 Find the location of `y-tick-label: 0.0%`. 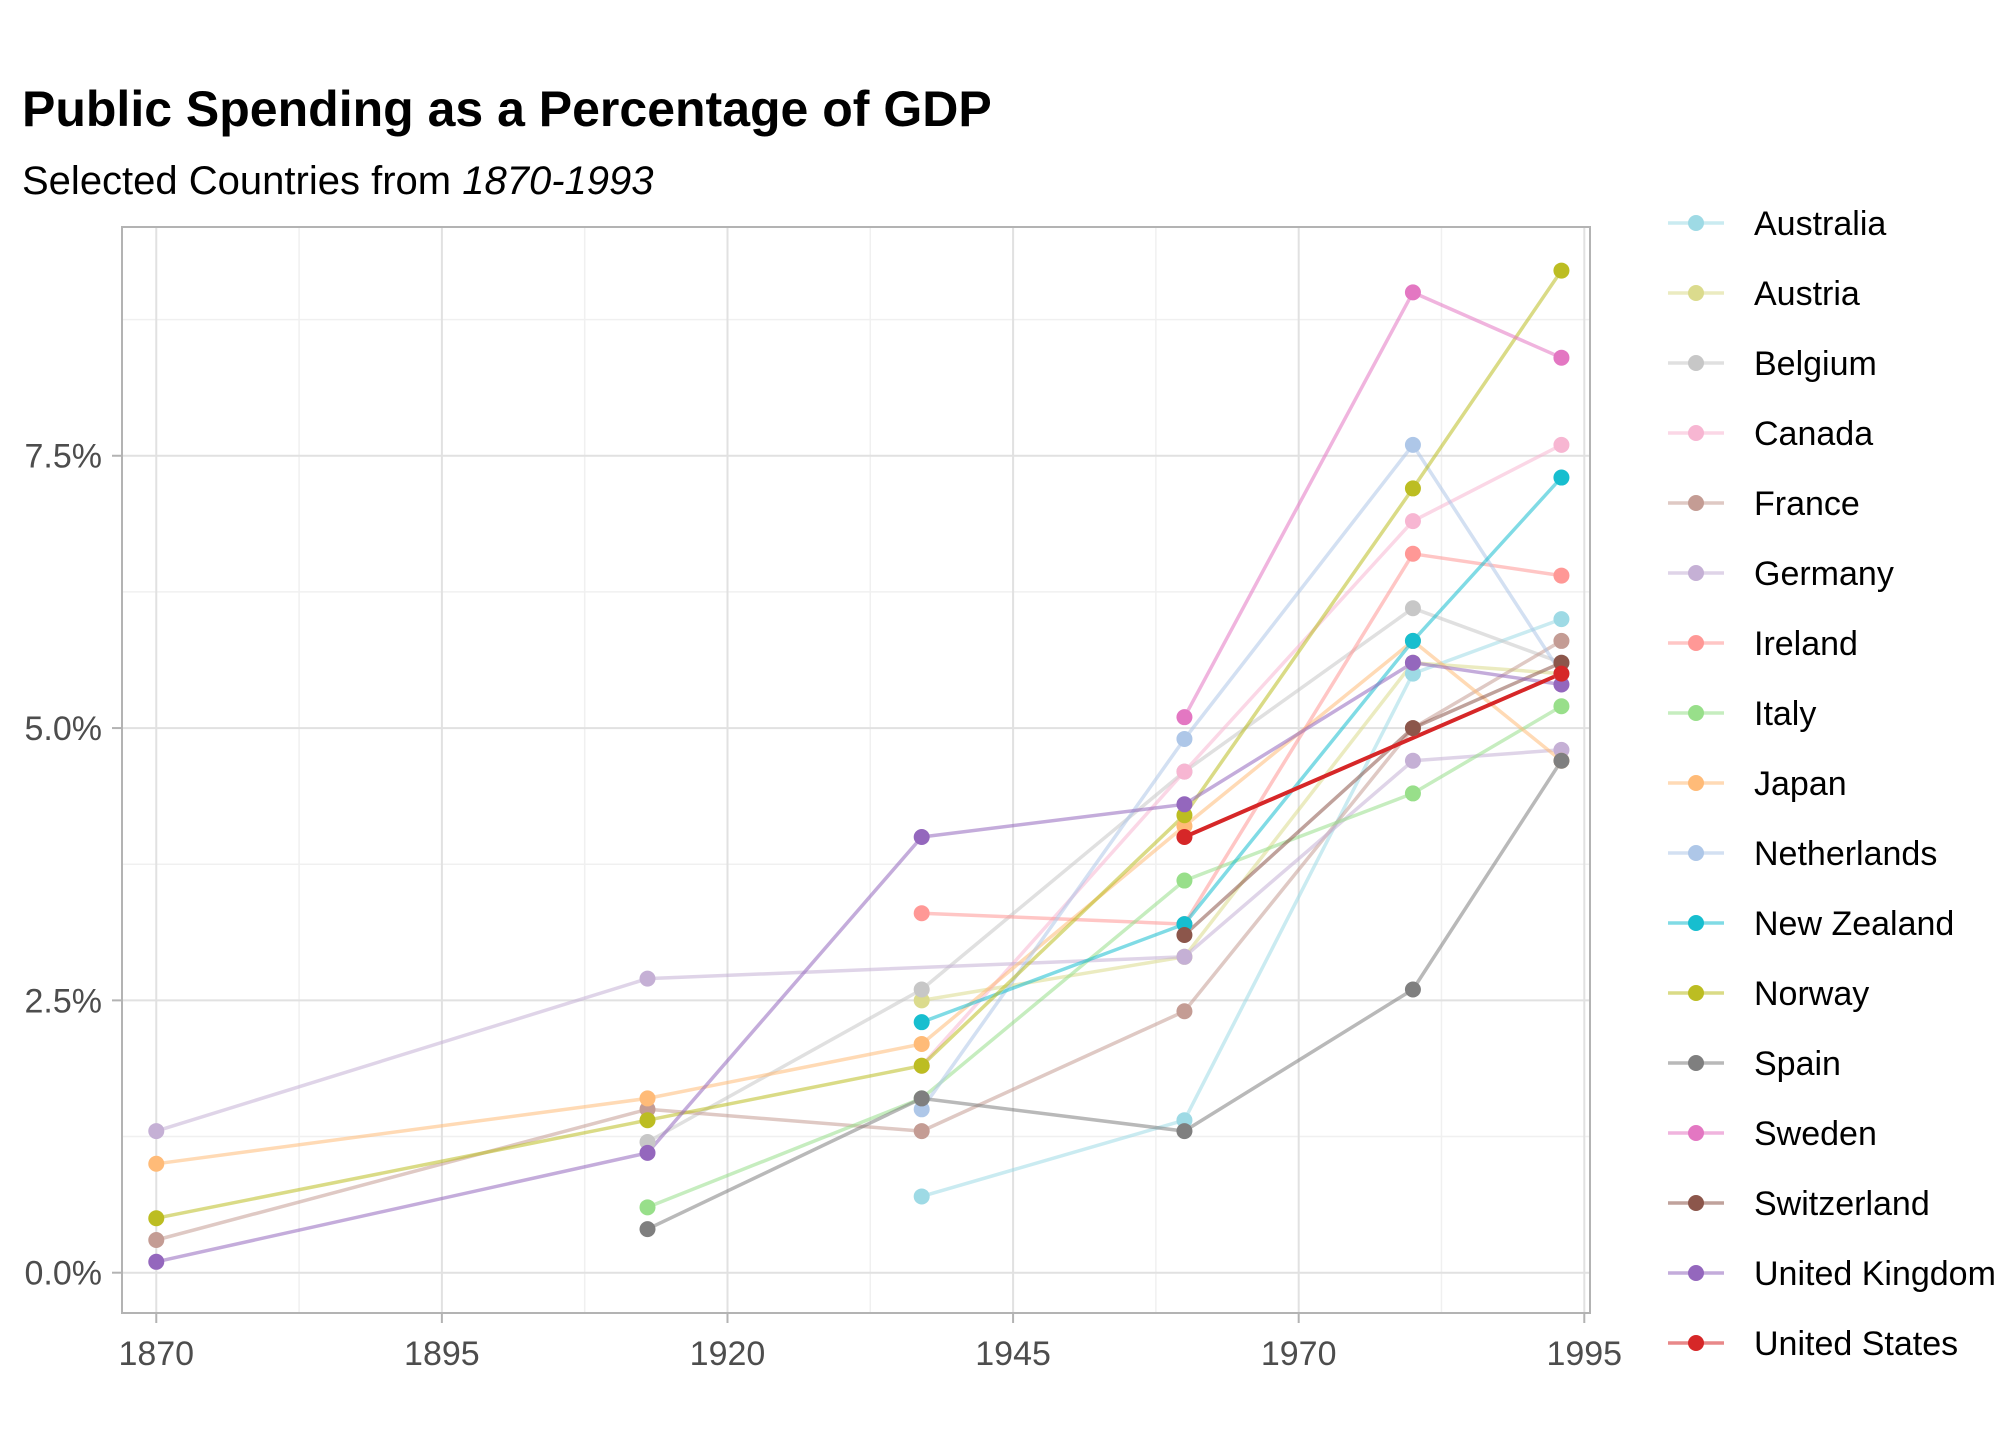

y-tick-label: 0.0% is located at coordinates (64, 1274).